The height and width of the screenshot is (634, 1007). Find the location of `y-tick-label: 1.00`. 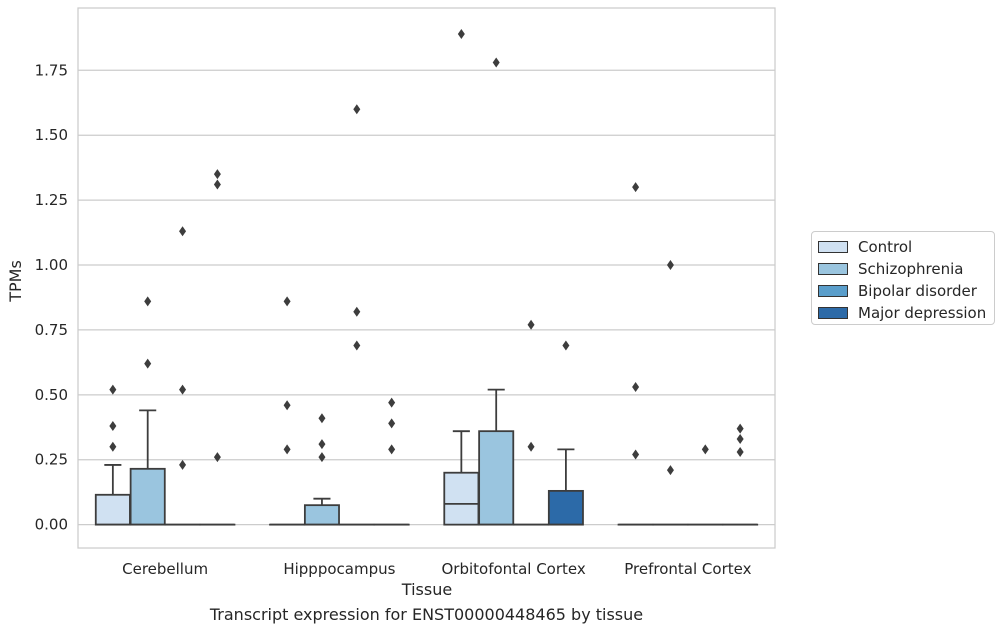

y-tick-label: 1.00 is located at coordinates (51, 265).